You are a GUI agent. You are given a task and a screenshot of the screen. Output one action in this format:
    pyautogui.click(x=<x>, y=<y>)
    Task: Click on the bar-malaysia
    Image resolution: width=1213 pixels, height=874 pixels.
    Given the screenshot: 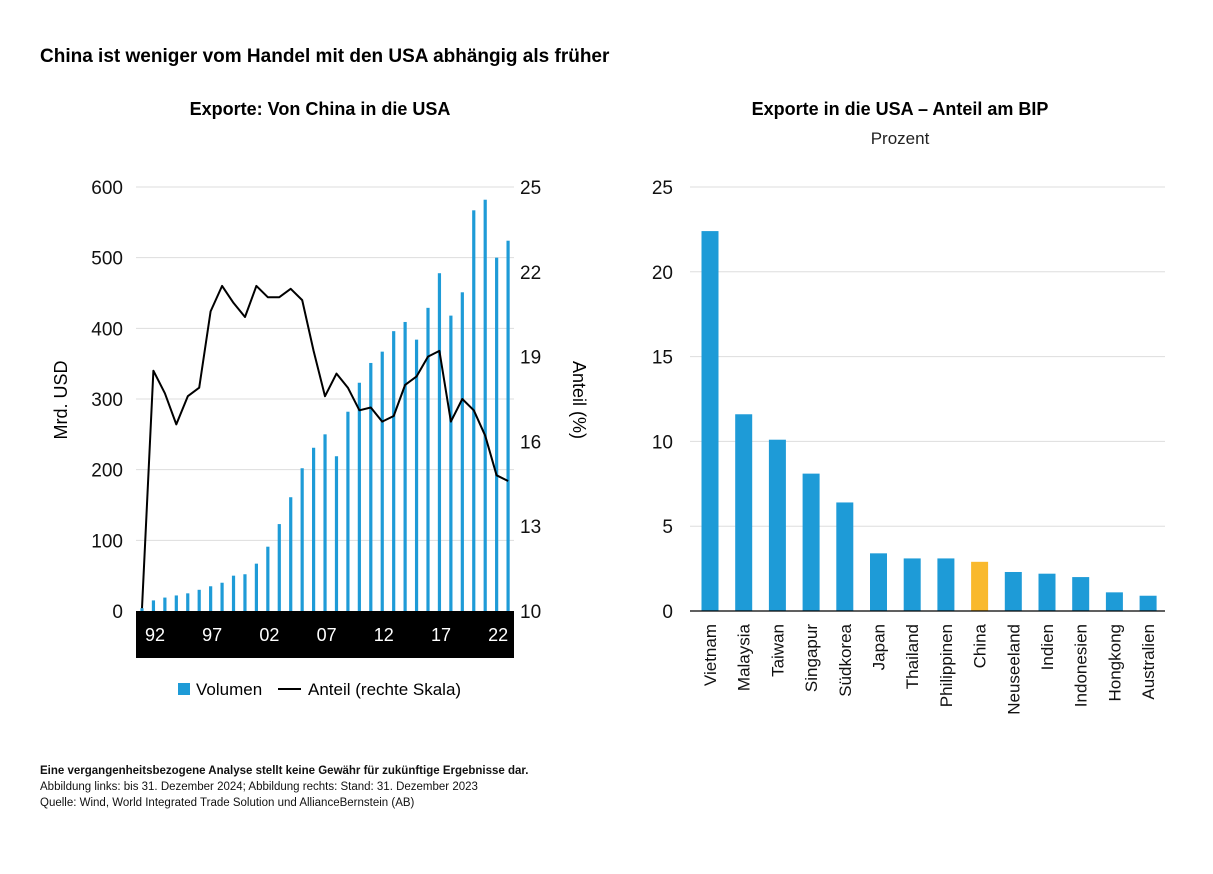 What is the action you would take?
    pyautogui.click(x=744, y=512)
    